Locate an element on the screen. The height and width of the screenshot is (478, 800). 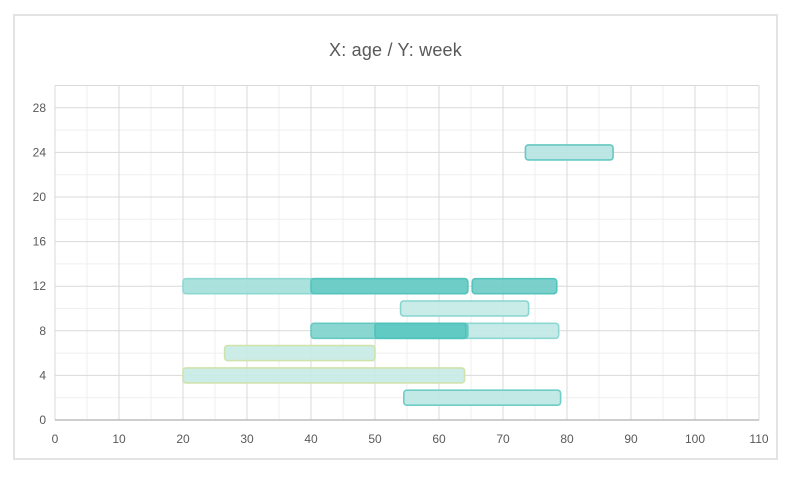
x-tick-label: 30 is located at coordinates (247, 439).